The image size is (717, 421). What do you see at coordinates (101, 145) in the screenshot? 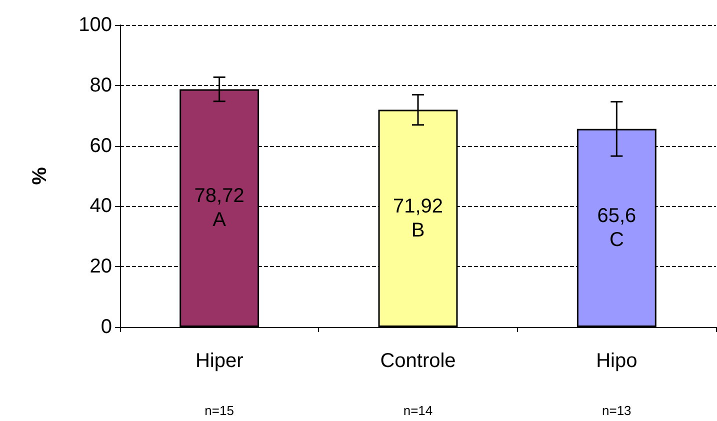
I see `y-tick-label: 60` at bounding box center [101, 145].